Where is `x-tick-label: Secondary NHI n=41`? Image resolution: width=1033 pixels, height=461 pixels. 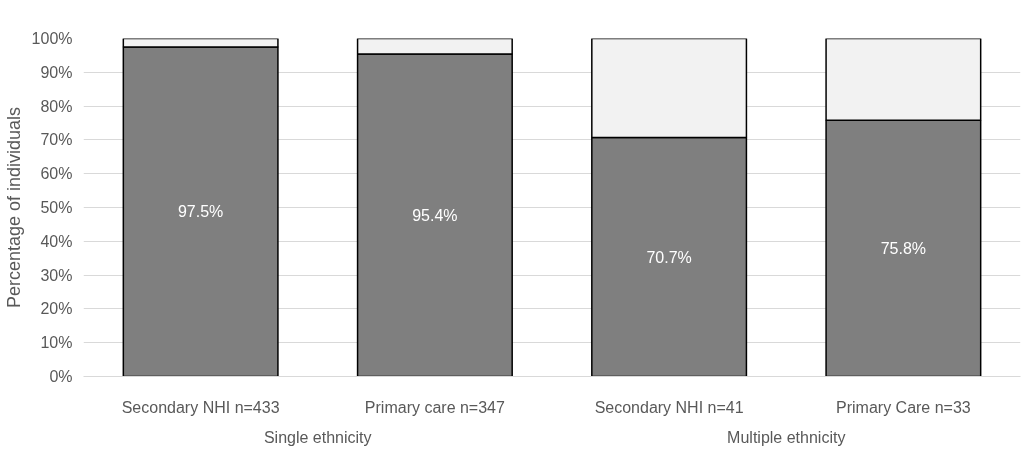
x-tick-label: Secondary NHI n=41 is located at coordinates (669, 407).